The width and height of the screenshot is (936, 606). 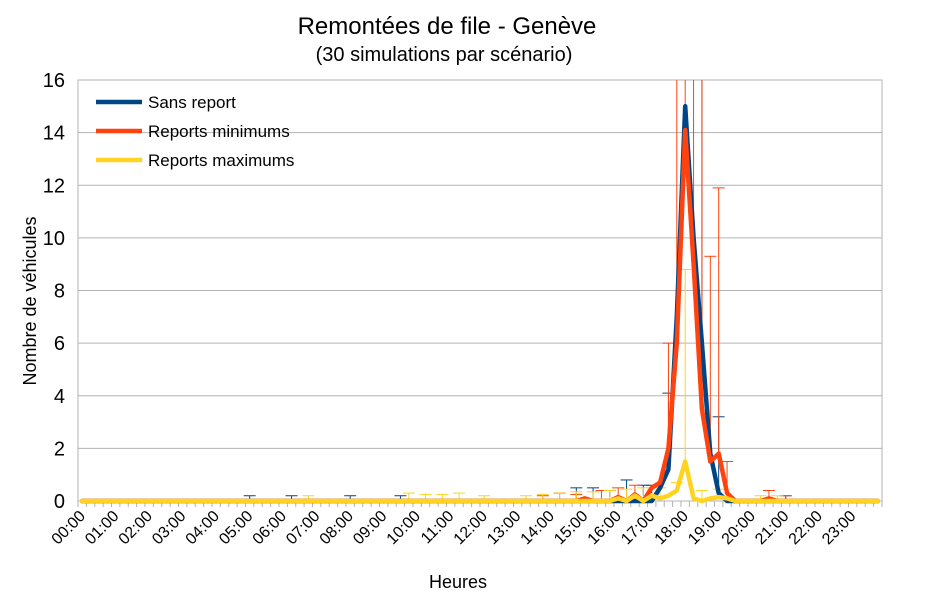 What do you see at coordinates (571, 528) in the screenshot?
I see `x-tick-label: 15:00` at bounding box center [571, 528].